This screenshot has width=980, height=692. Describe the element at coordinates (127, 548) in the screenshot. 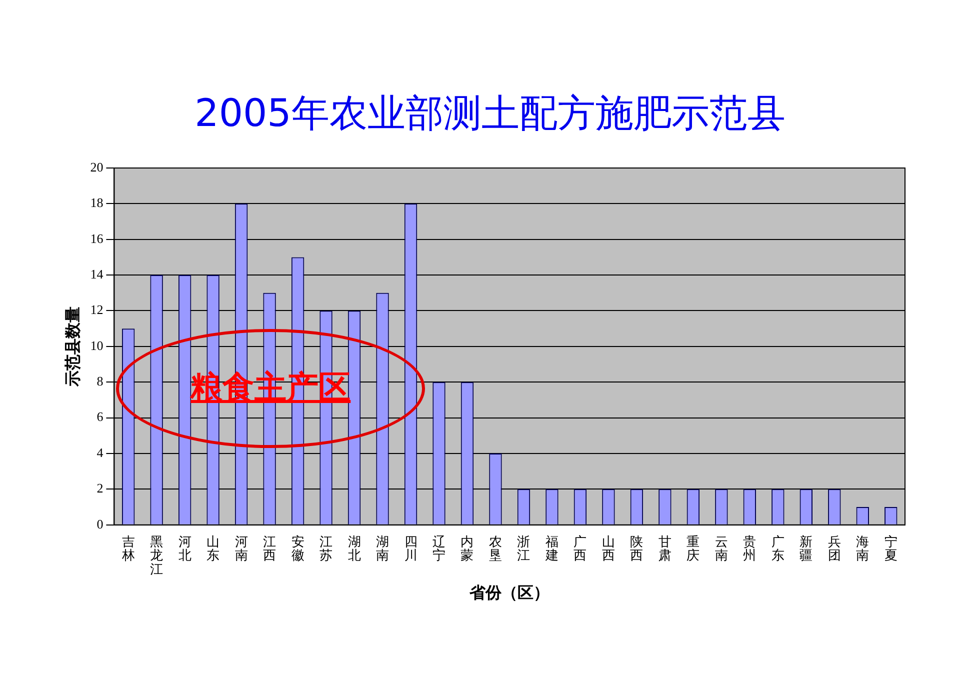

I see `x-tick-label: 吉林` at that location.